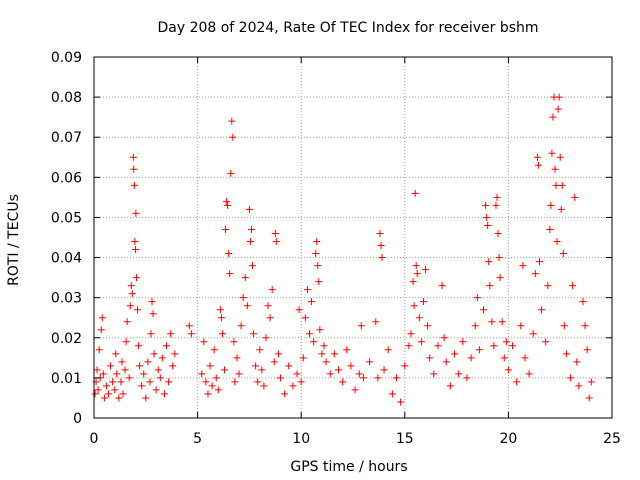 This screenshot has width=640, height=480. I want to click on x-tick-label: 0, so click(94, 439).